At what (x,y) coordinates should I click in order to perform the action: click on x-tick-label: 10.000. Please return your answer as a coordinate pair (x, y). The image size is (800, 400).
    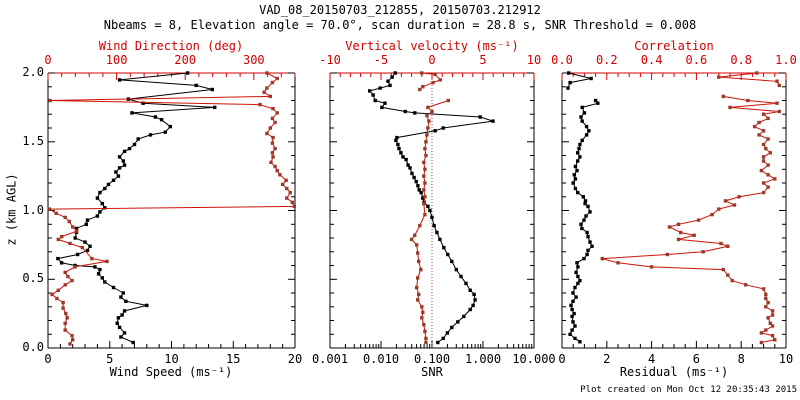
    Looking at the image, I should click on (534, 359).